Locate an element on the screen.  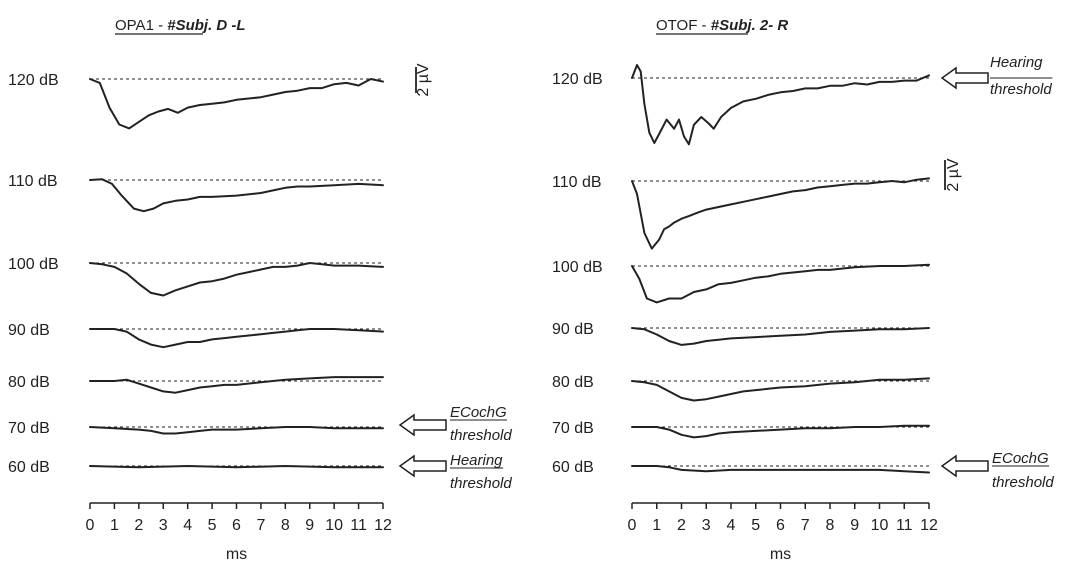
chart-title: OTOF - #Subj. 2- R is located at coordinates (722, 25).